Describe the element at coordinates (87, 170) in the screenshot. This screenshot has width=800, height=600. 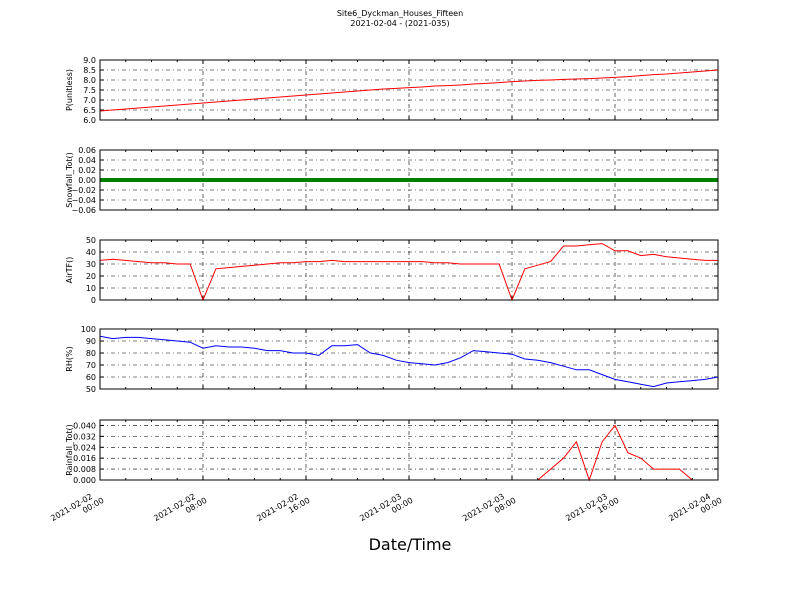
I see `y-tick-label: 0.02` at that location.